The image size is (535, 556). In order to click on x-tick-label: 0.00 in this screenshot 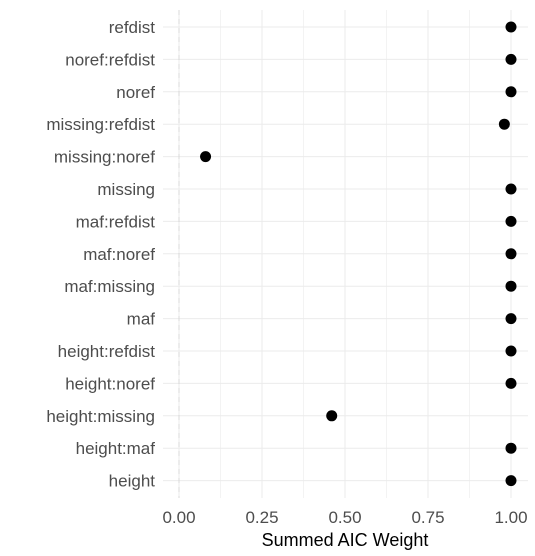, I will do `click(178, 517)`.